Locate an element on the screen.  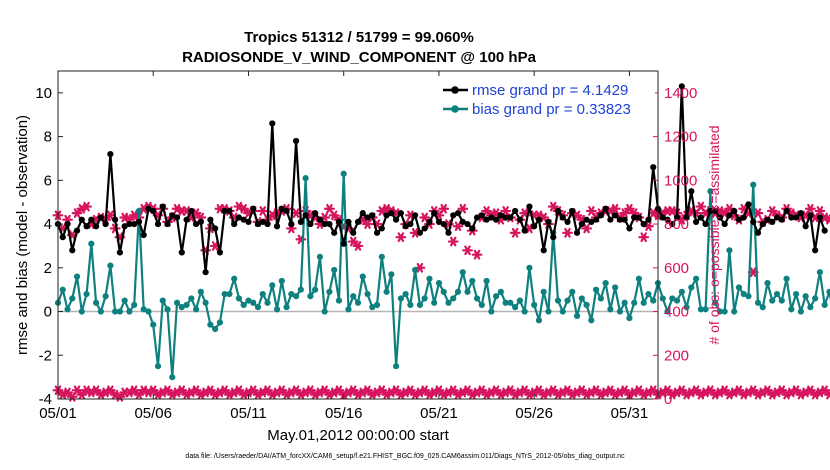
legend-bias-marker is located at coordinates (455, 109).